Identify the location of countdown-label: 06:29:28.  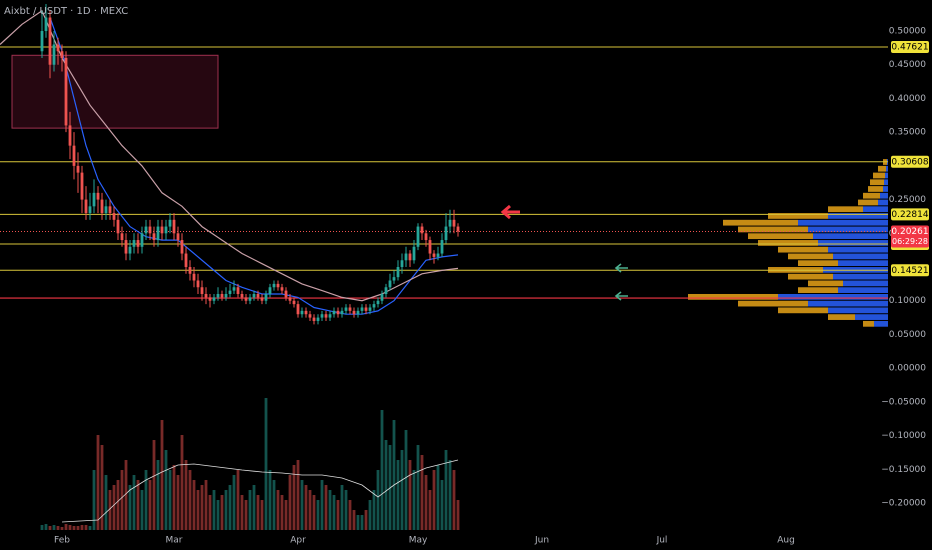
(910, 241).